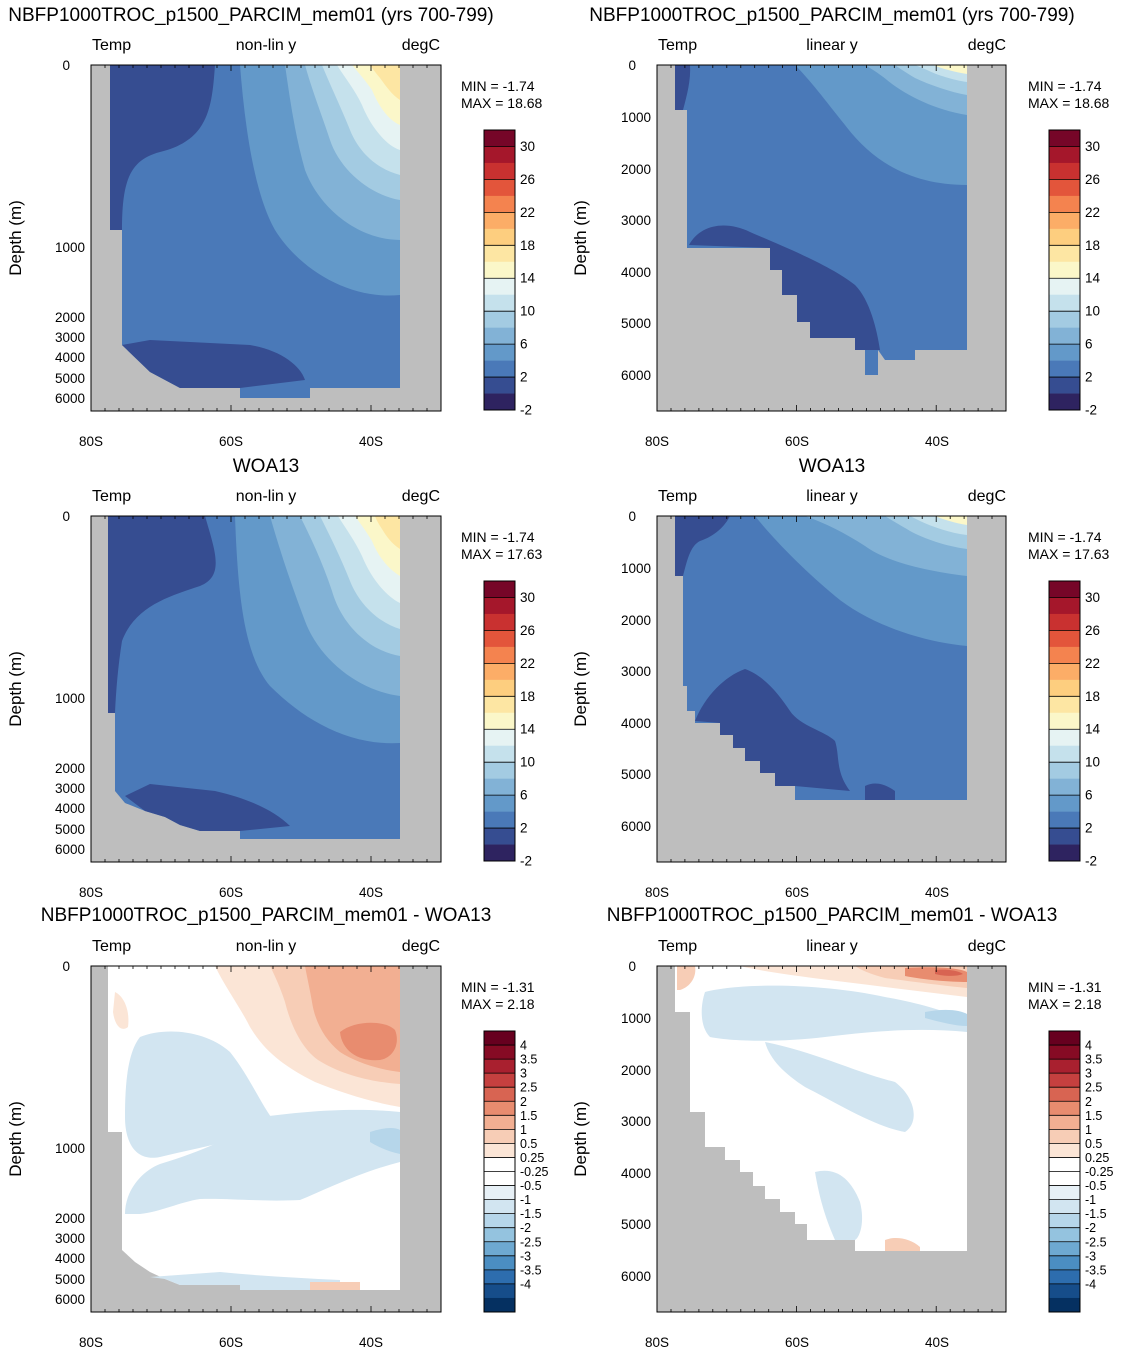  I want to click on colorbar-label: 4, so click(1088, 1046).